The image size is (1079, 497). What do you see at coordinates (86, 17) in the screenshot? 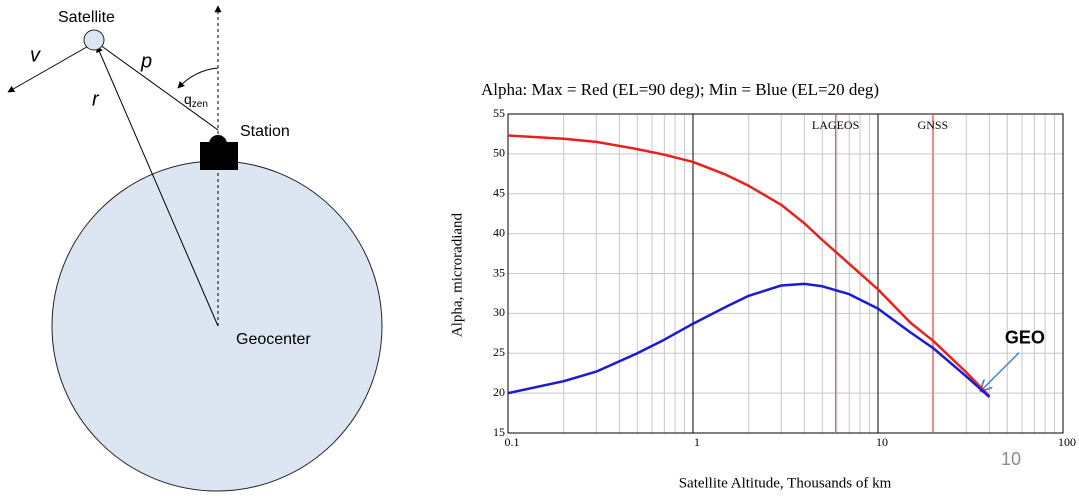
I see `satellite-label: Satellite` at bounding box center [86, 17].